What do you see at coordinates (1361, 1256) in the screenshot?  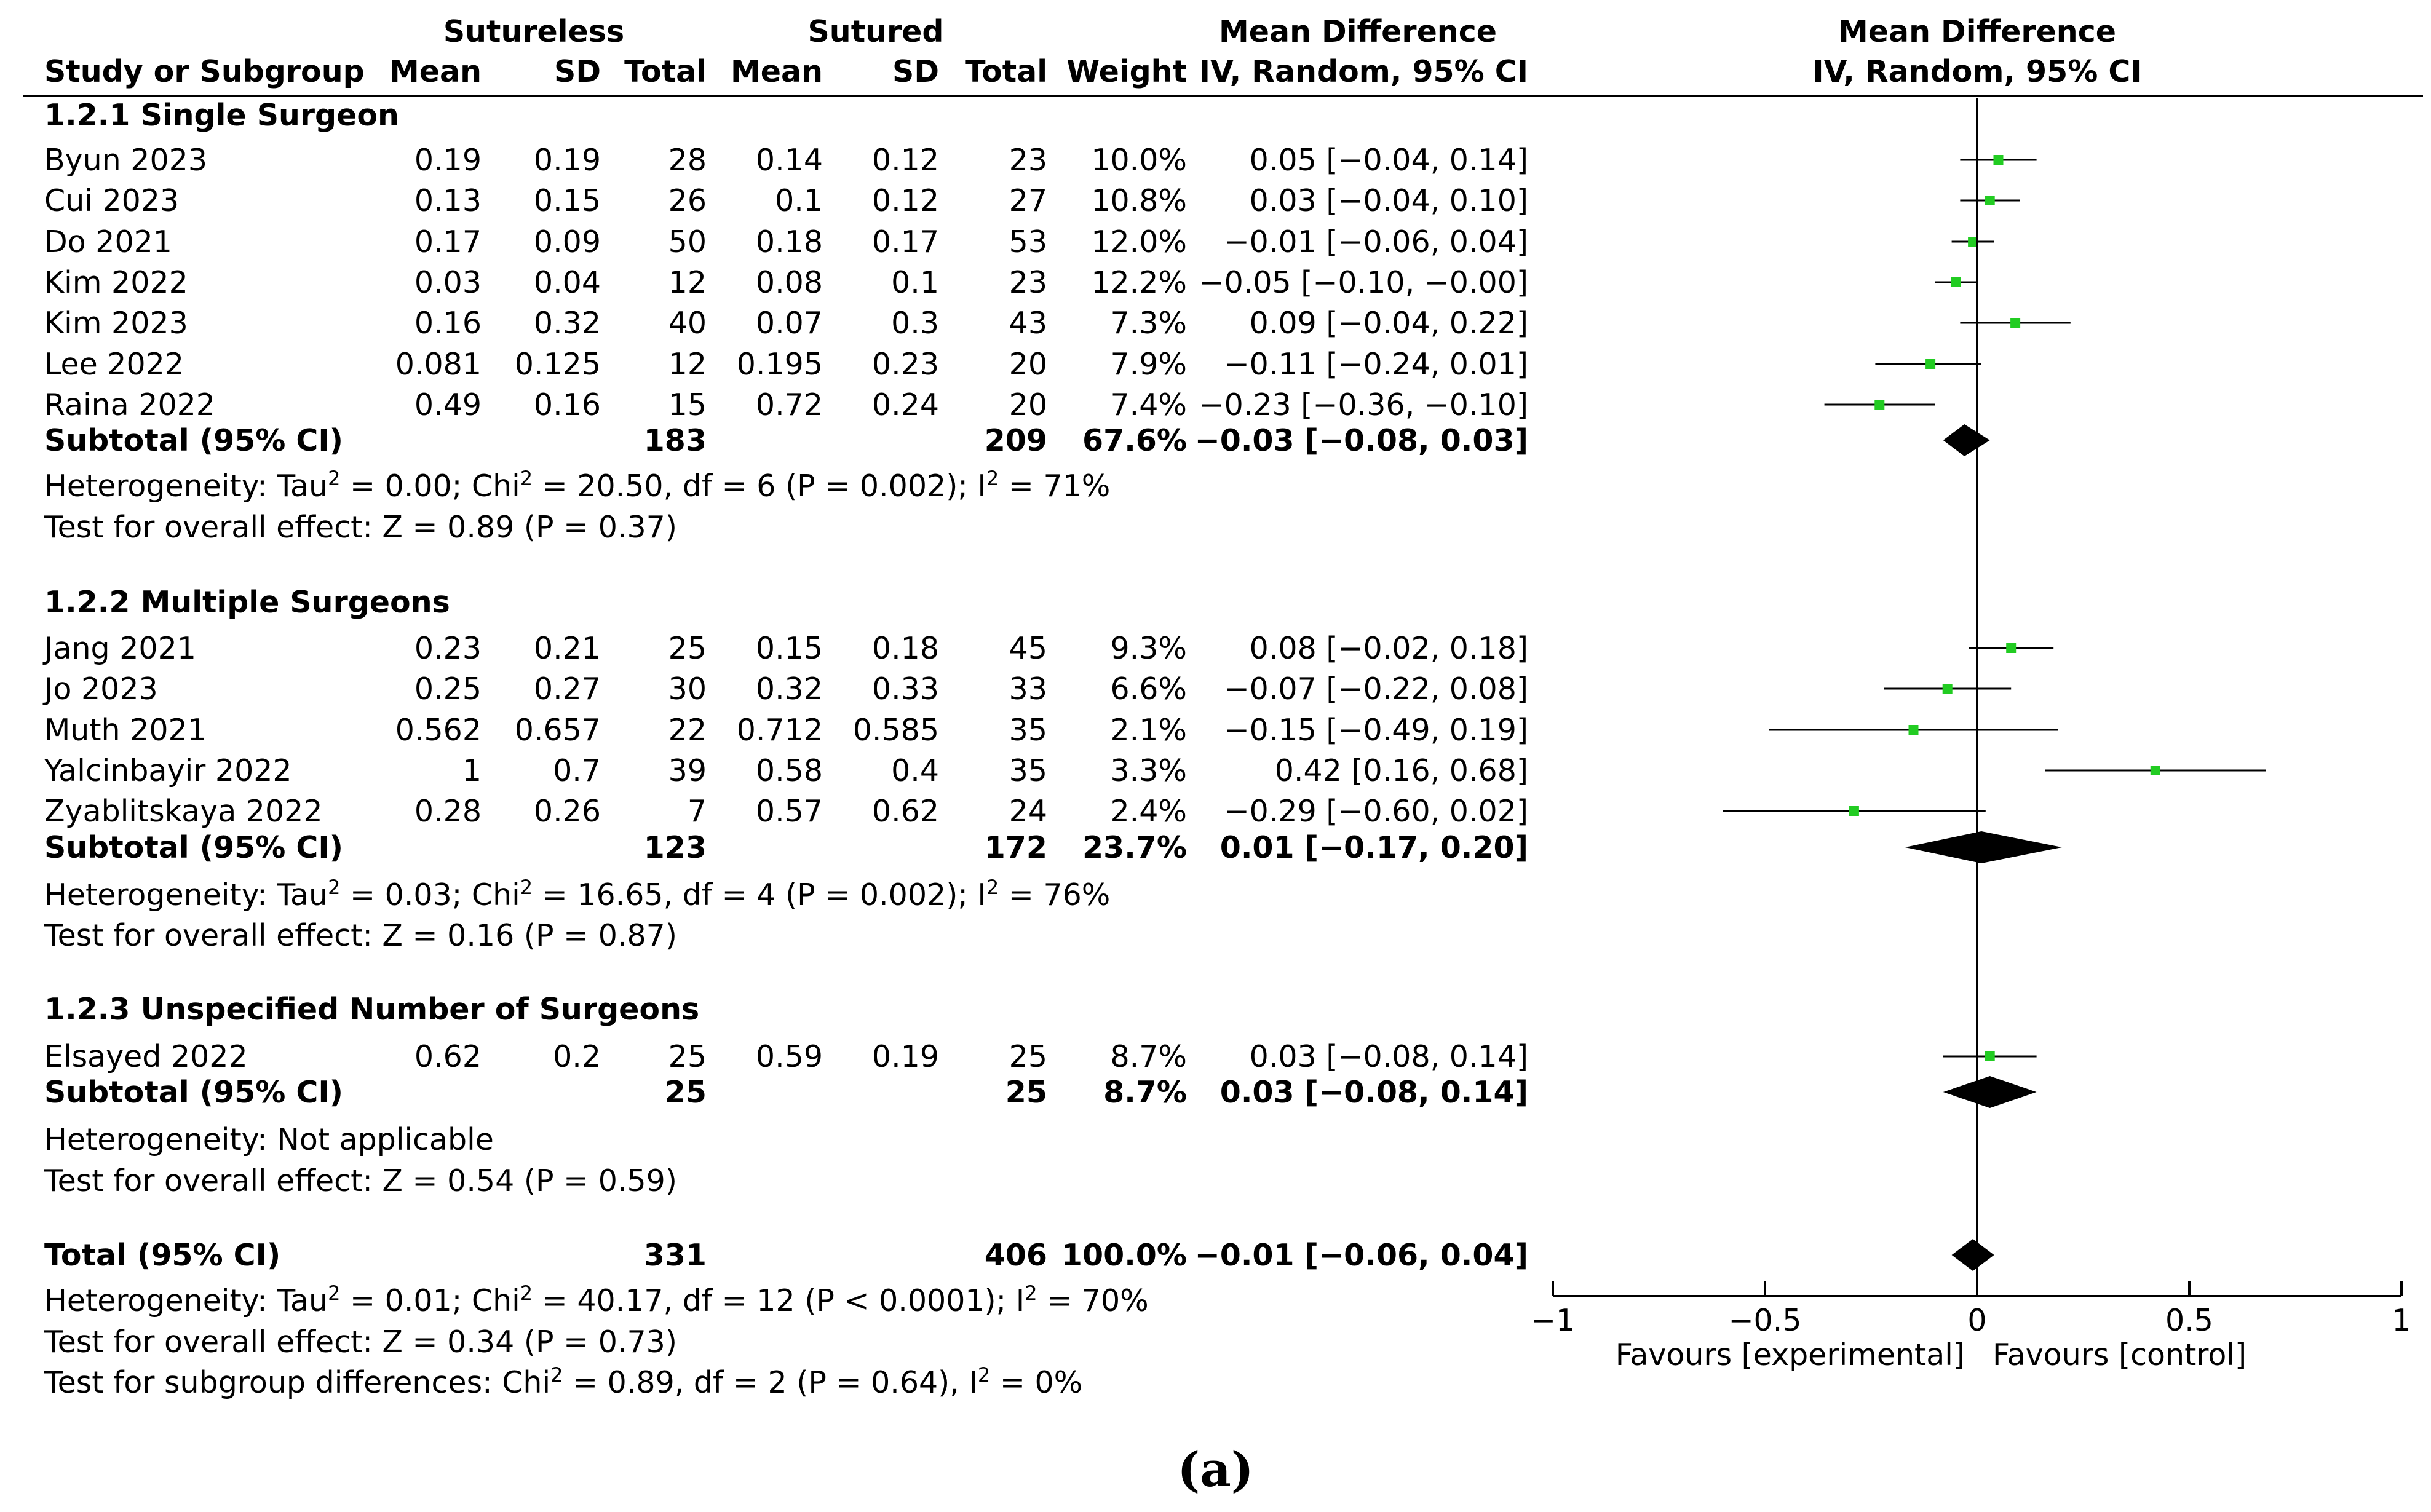 I see `total-ci: −0.01 [−0.06, 0.04]` at bounding box center [1361, 1256].